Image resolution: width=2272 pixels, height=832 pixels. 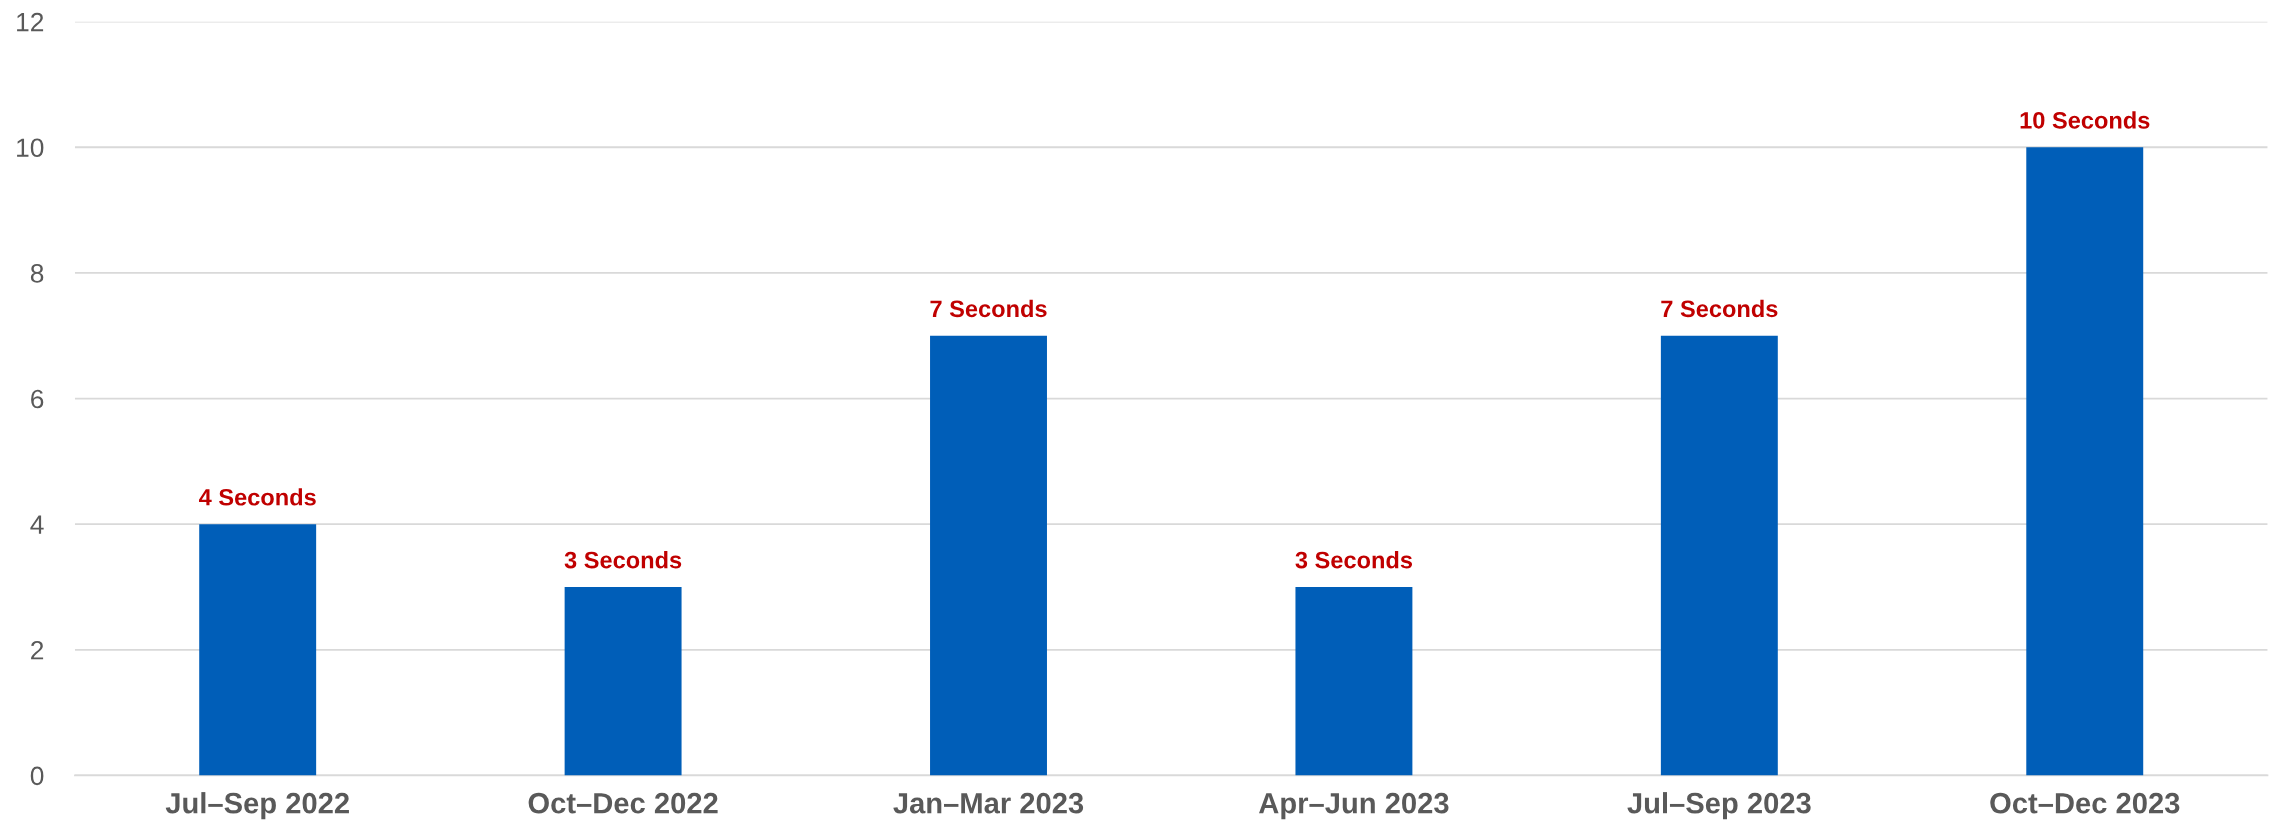 I want to click on data-label: 10 Seconds, so click(x=2085, y=120).